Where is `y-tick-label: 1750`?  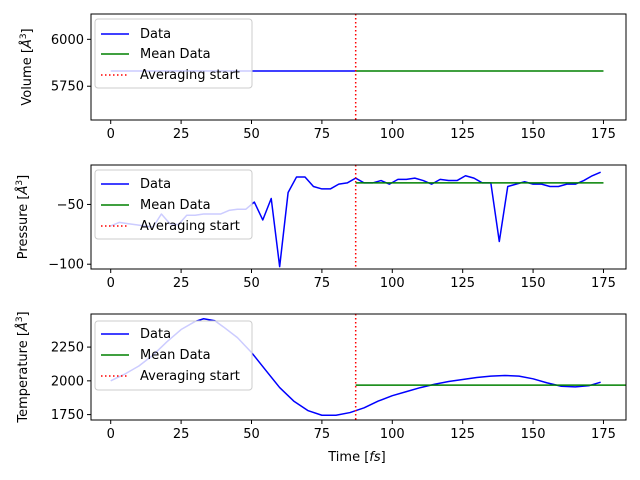 y-tick-label: 1750 is located at coordinates (67, 415).